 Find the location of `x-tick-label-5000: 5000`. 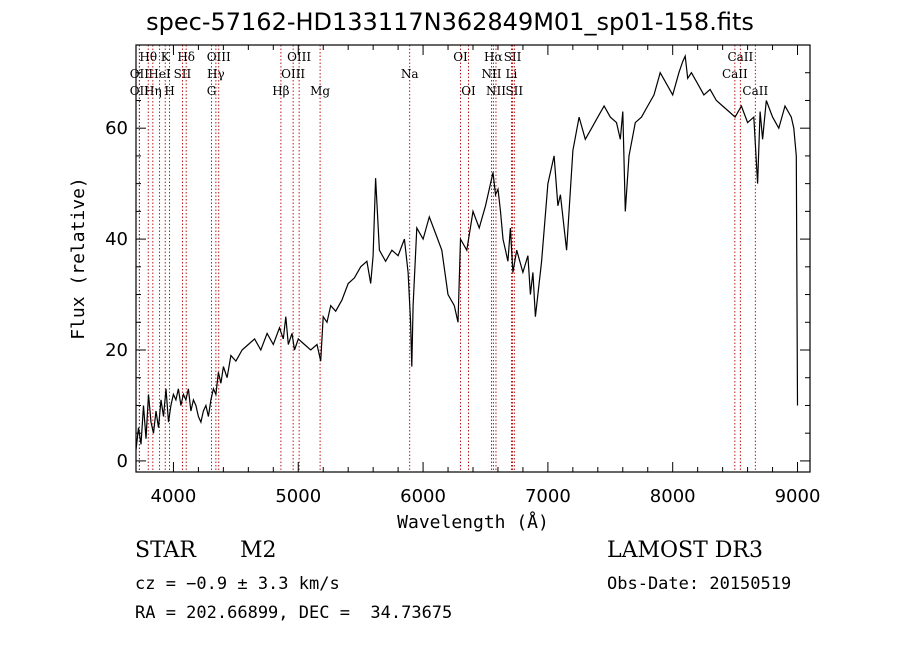

x-tick-label-5000: 5000 is located at coordinates (298, 496).